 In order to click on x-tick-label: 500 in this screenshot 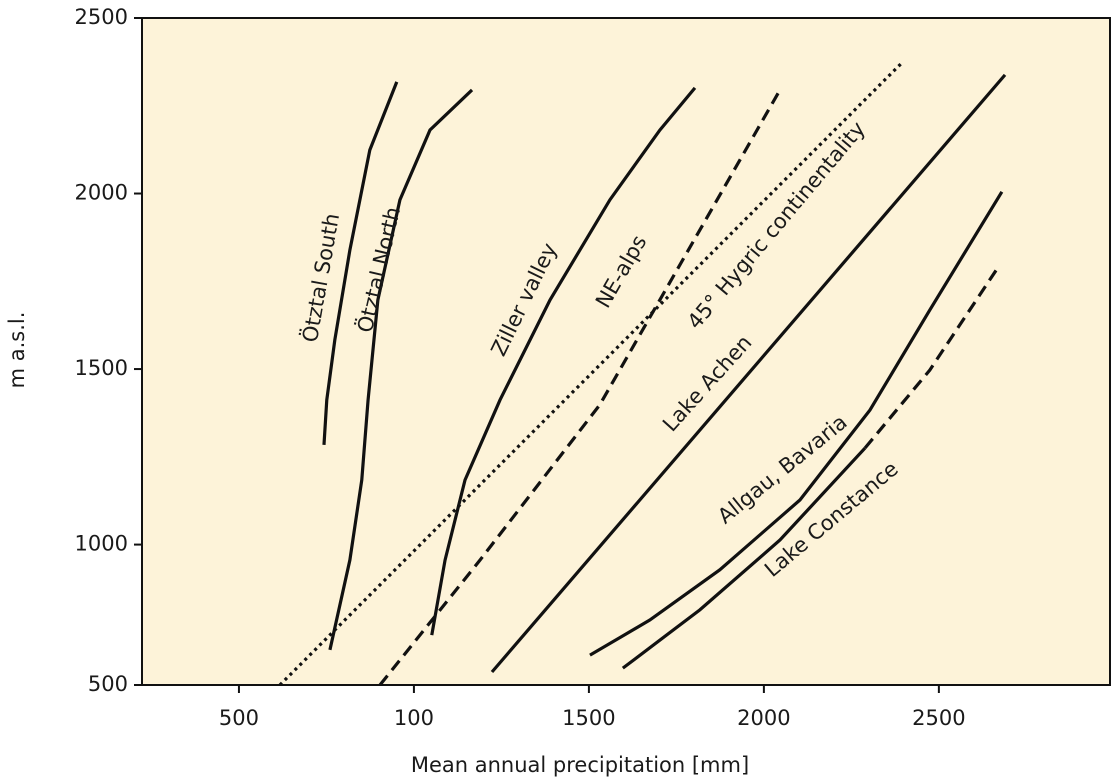, I will do `click(239, 718)`.